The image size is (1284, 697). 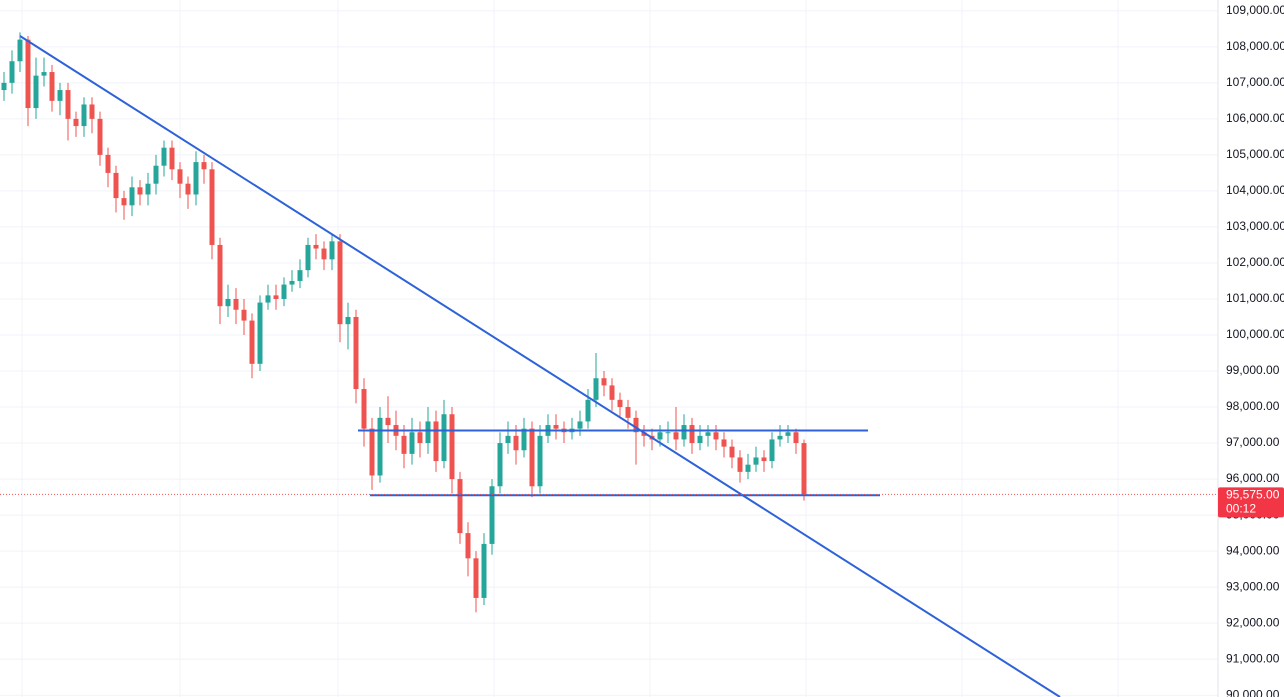 What do you see at coordinates (1253, 692) in the screenshot?
I see `y-tick-label: 90,000.00` at bounding box center [1253, 692].